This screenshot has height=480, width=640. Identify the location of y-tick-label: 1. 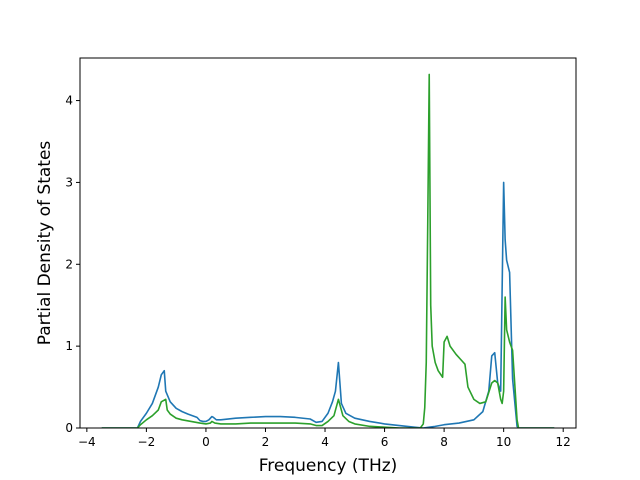
(69, 346).